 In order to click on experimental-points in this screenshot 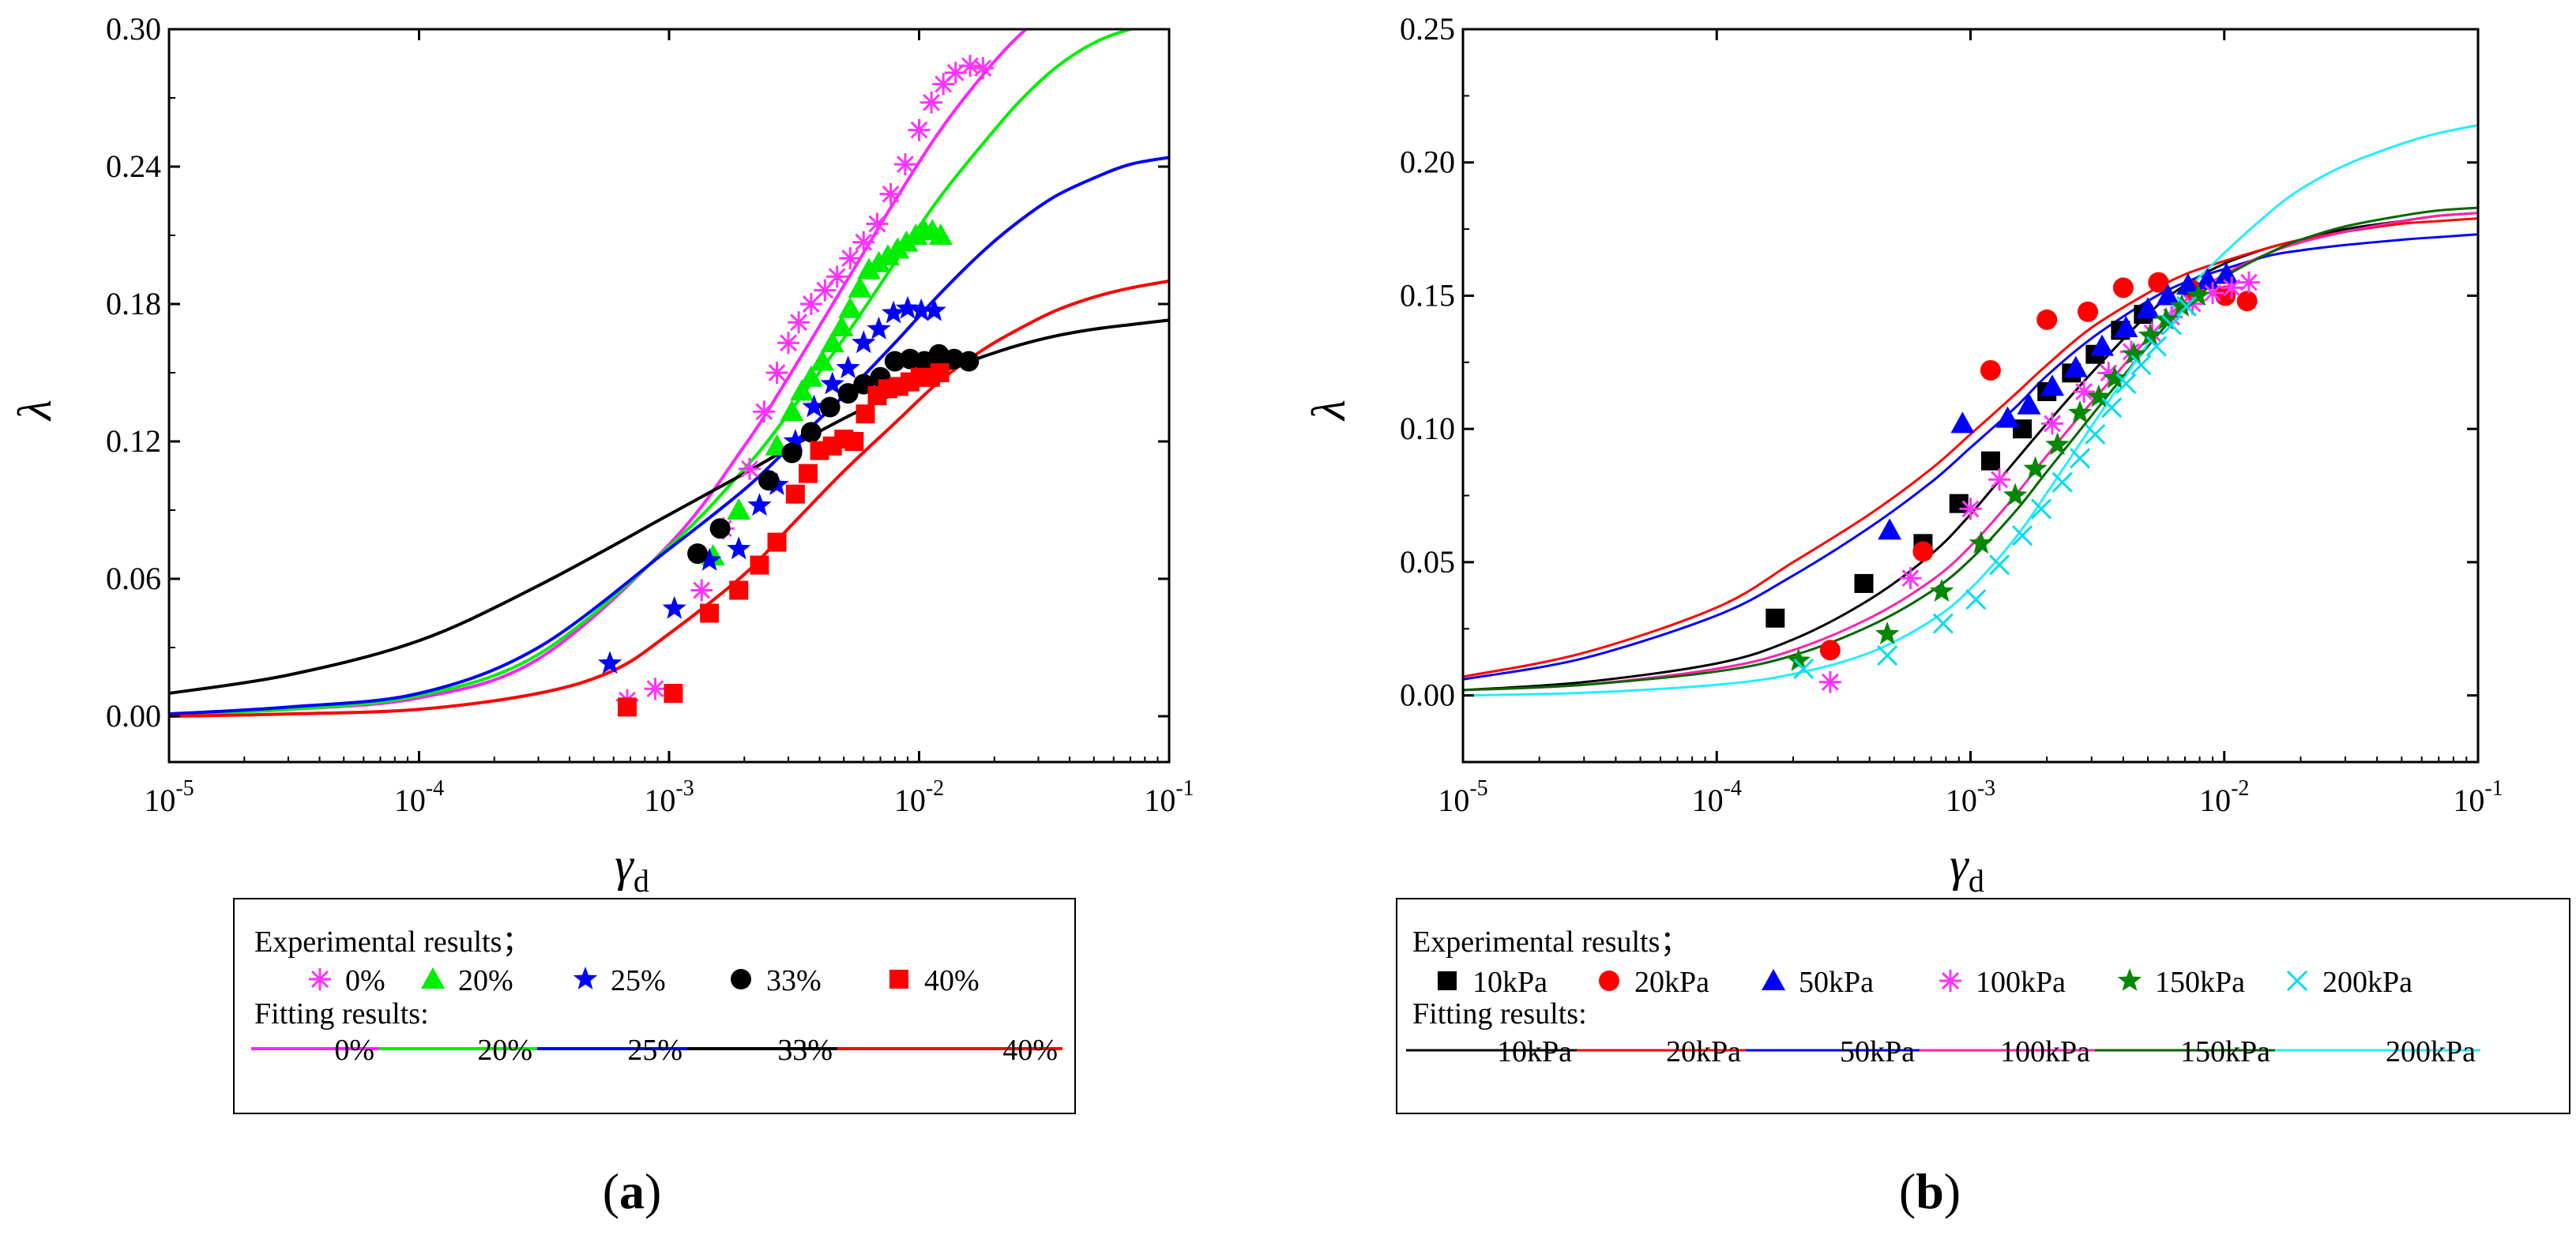, I will do `click(2013, 477)`.